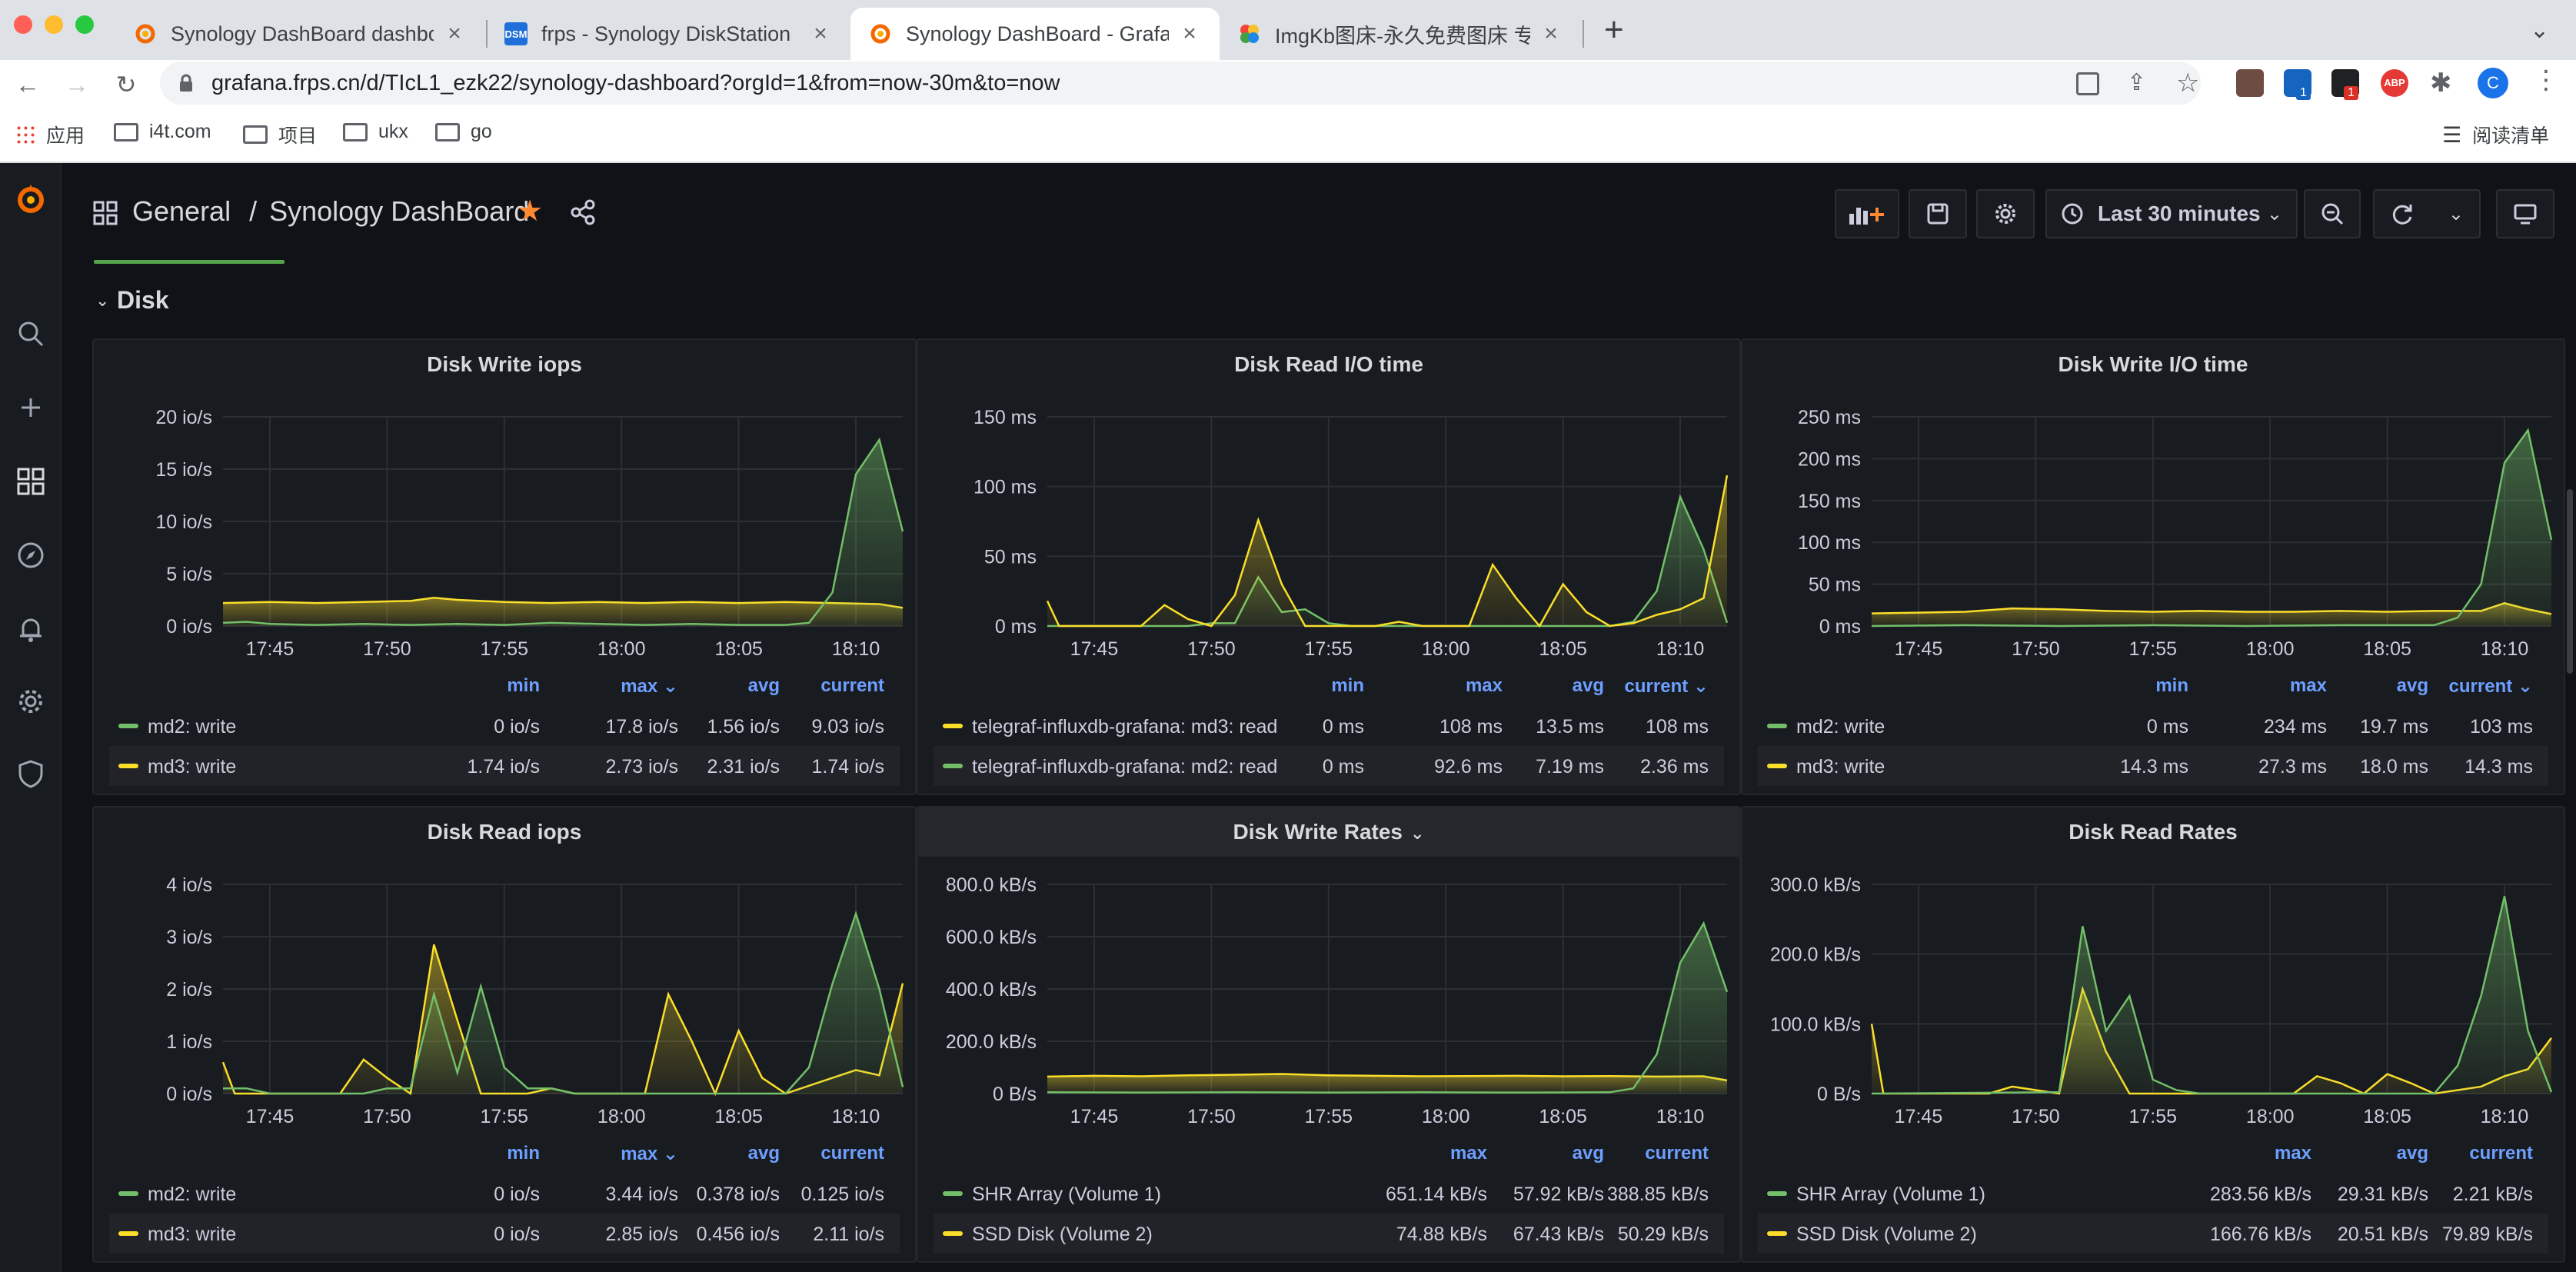 This screenshot has height=1272, width=2576. What do you see at coordinates (2137, 82) in the screenshot?
I see `share-icon: ⇪` at bounding box center [2137, 82].